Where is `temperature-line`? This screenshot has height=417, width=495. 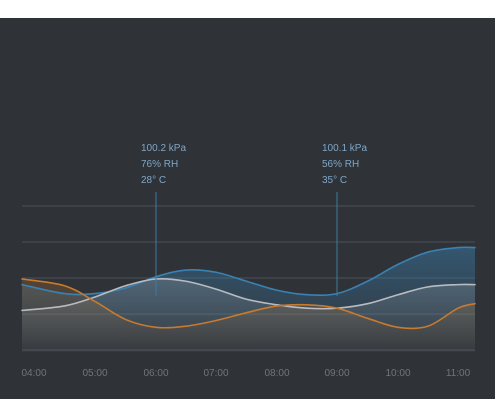 temperature-line is located at coordinates (248, 304).